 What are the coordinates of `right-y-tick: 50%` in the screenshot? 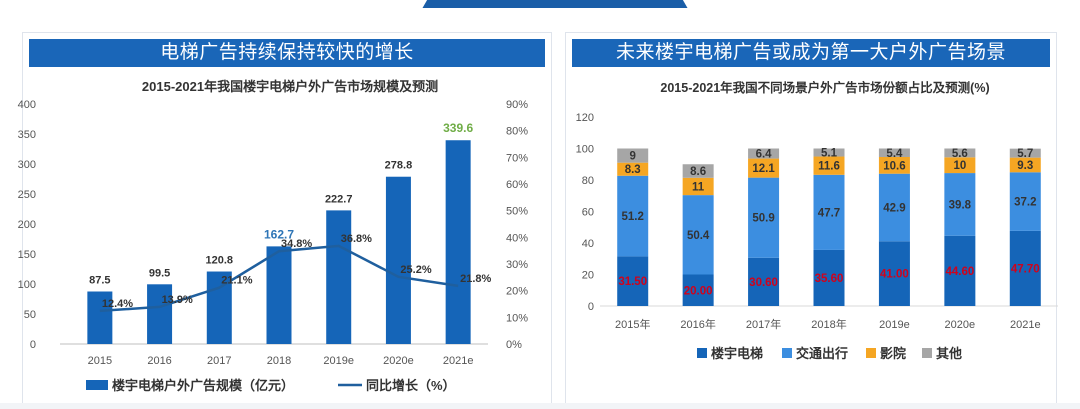 It's located at (517, 212).